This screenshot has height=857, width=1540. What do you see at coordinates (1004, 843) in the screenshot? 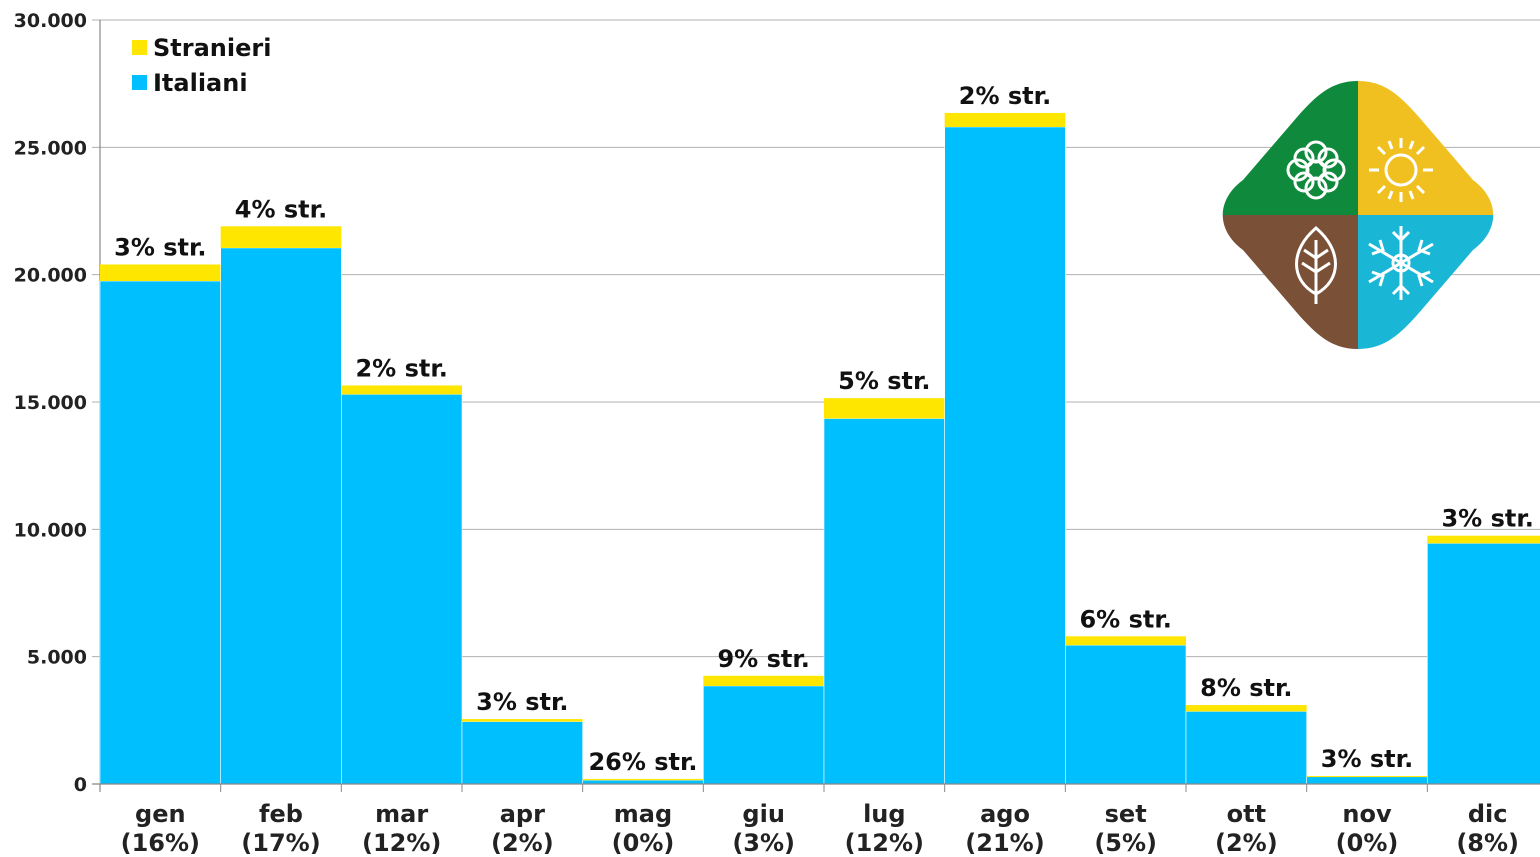
I see `x-tick-share: (21%)` at bounding box center [1004, 843].